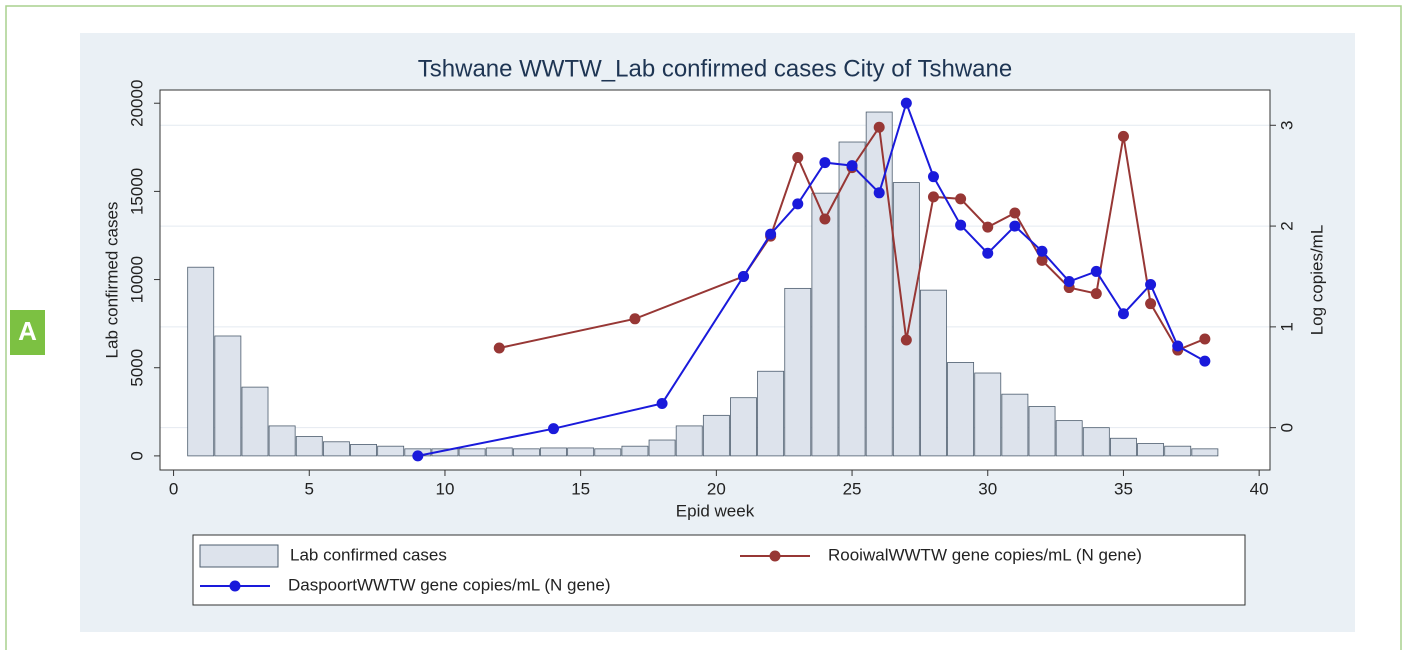 Image resolution: width=1407 pixels, height=655 pixels. I want to click on y-tick-label: 0, so click(136, 455).